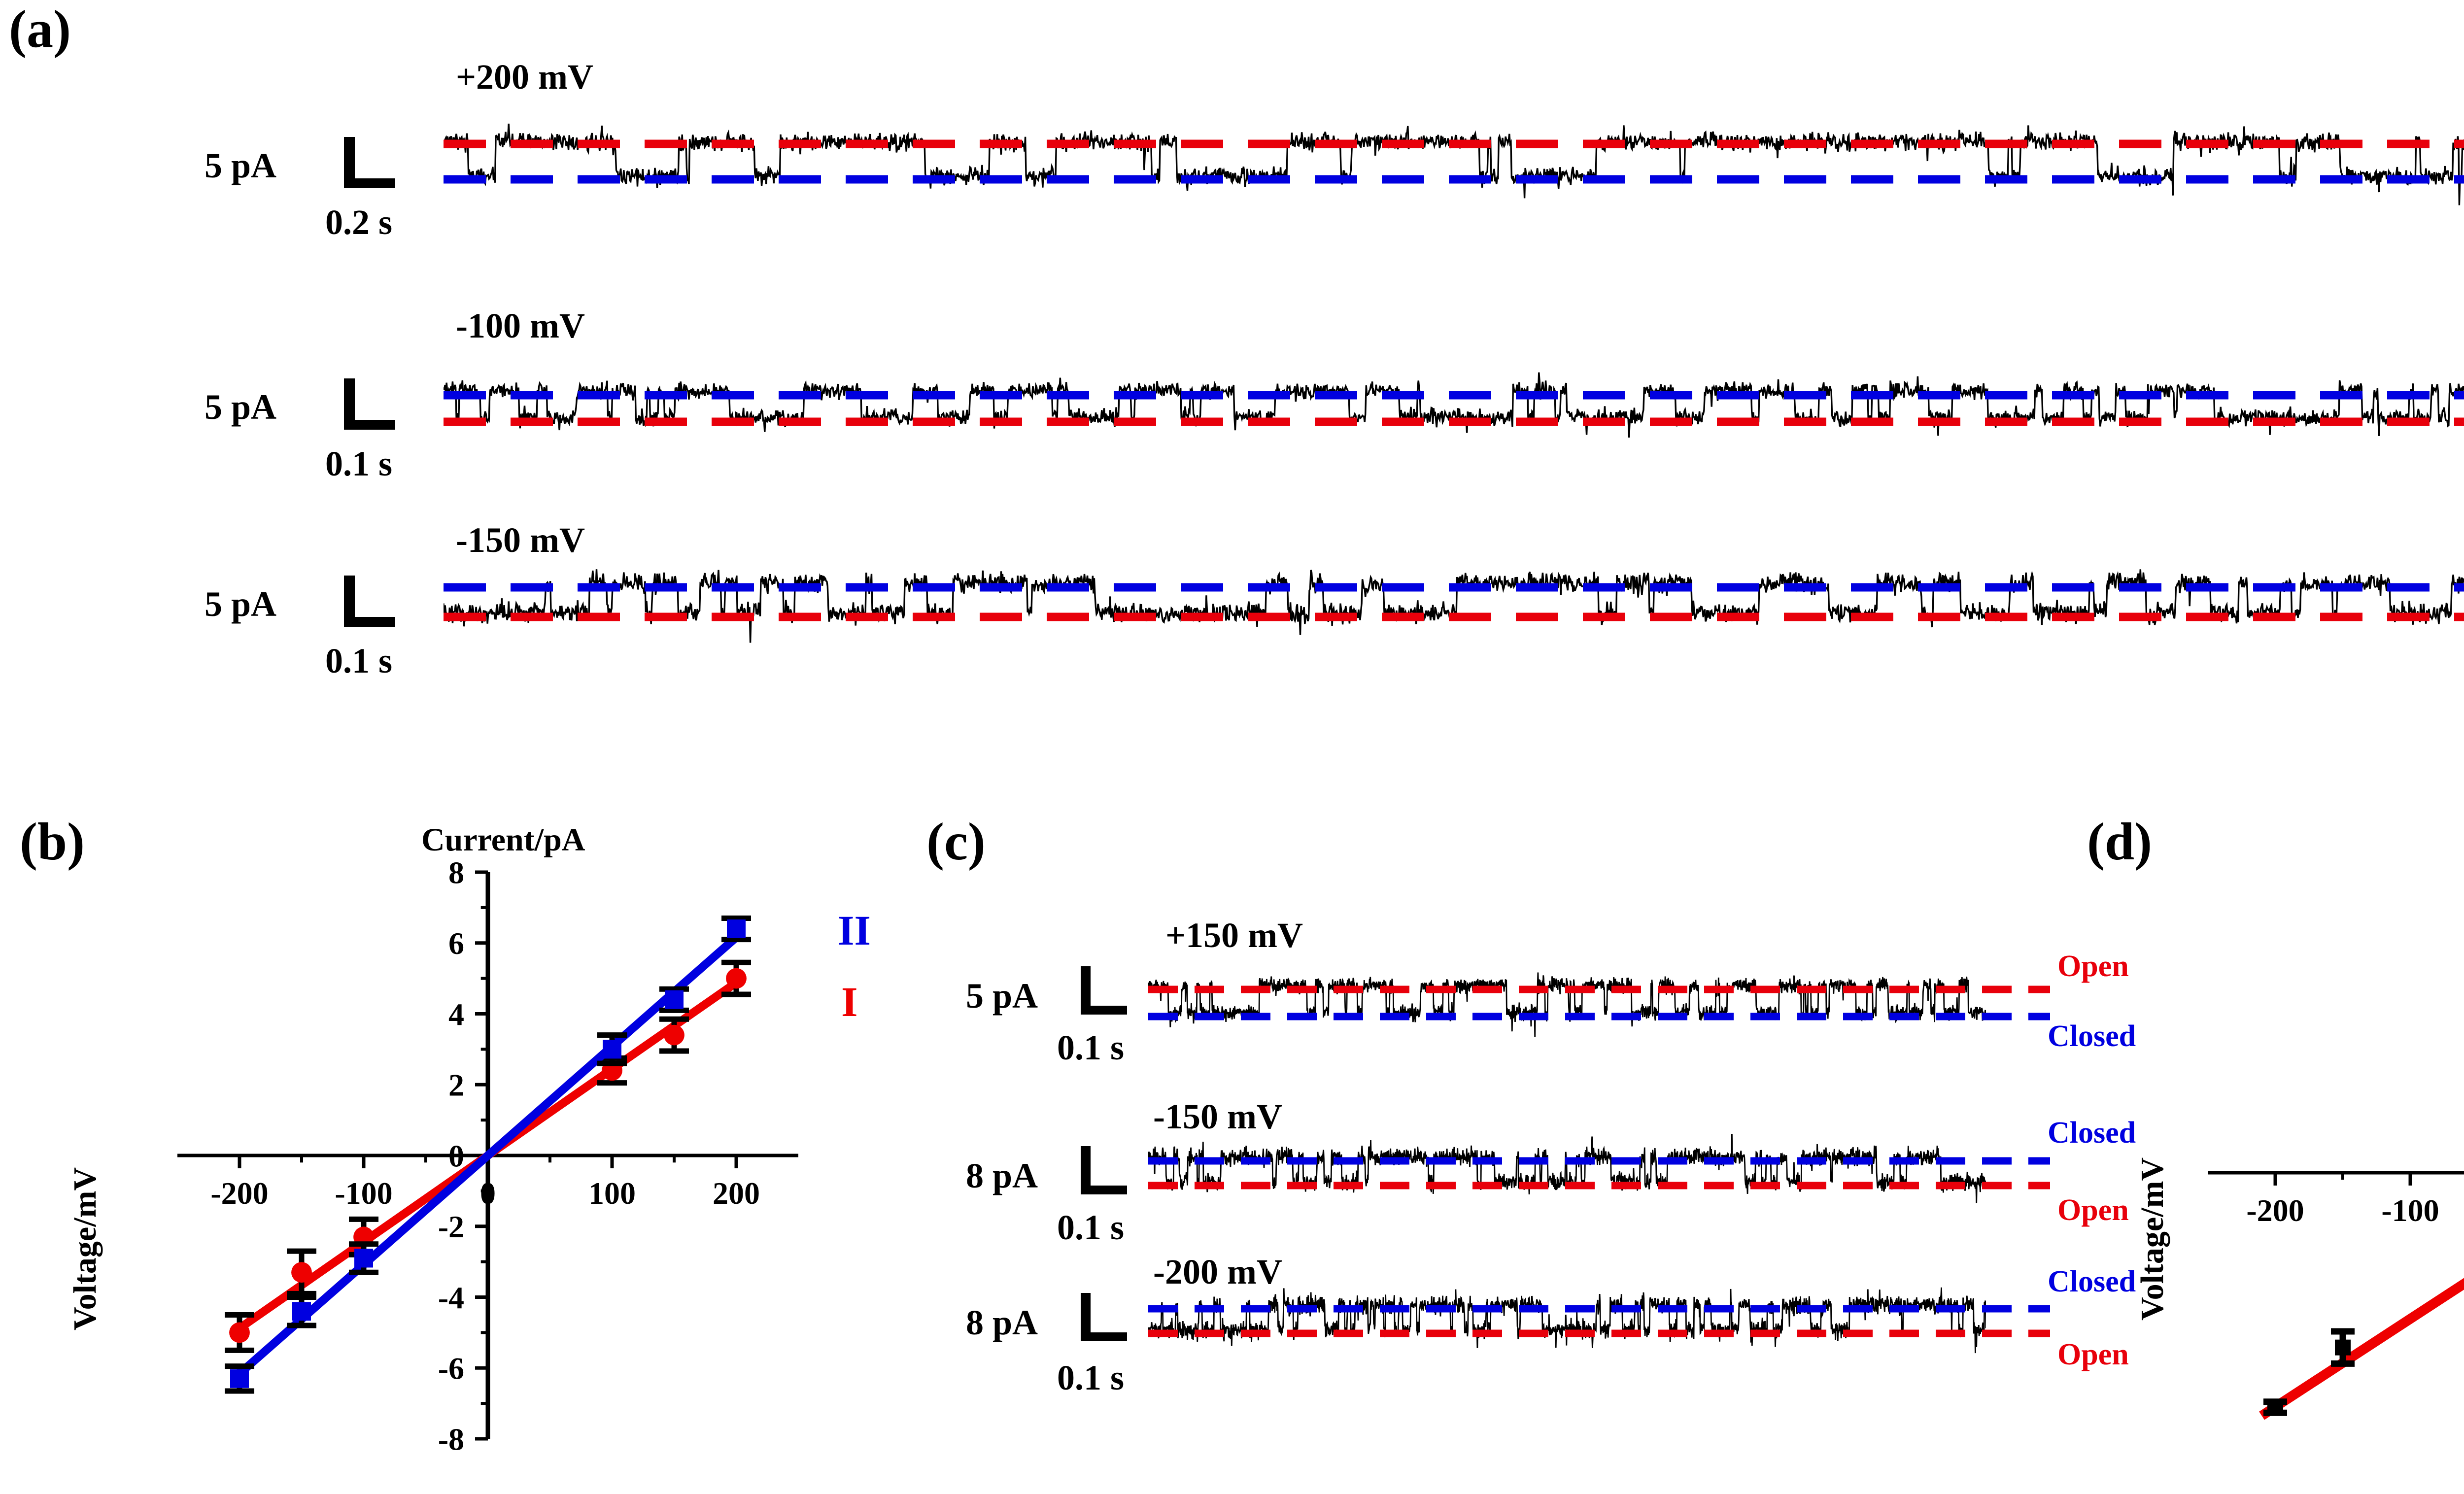 The image size is (2464, 1494). I want to click on trace-voltage-label: +200 mV, so click(524, 77).